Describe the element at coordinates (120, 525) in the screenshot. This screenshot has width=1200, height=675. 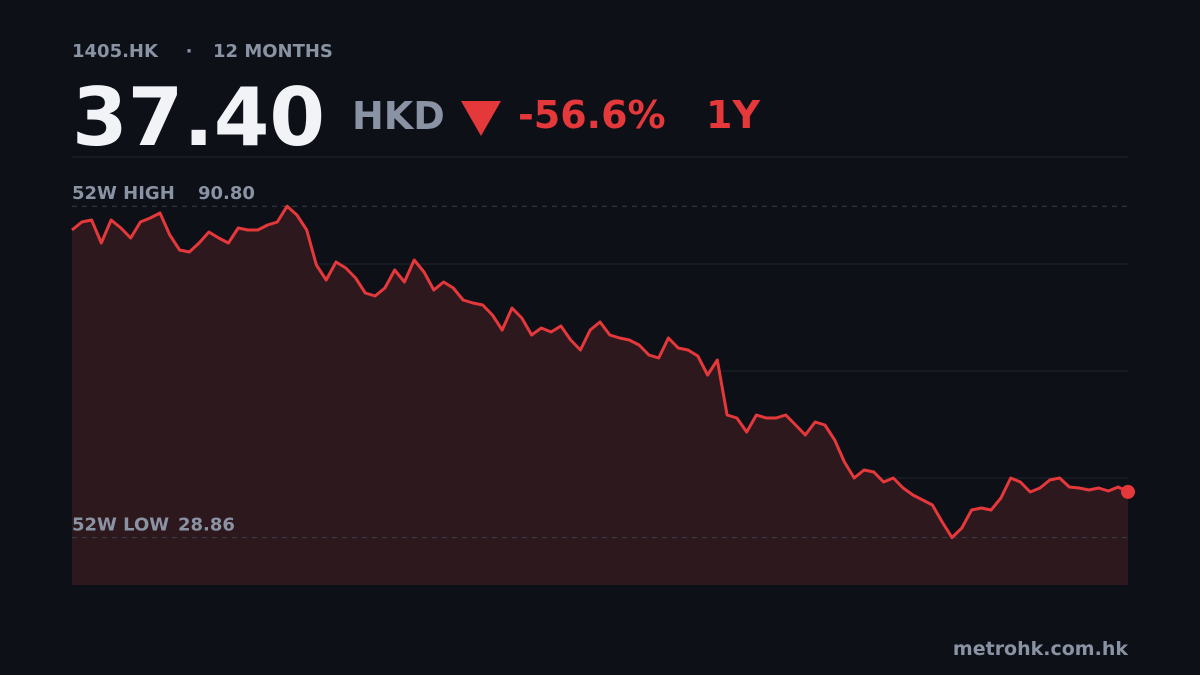
I see `low-label: 52W LOW` at that location.